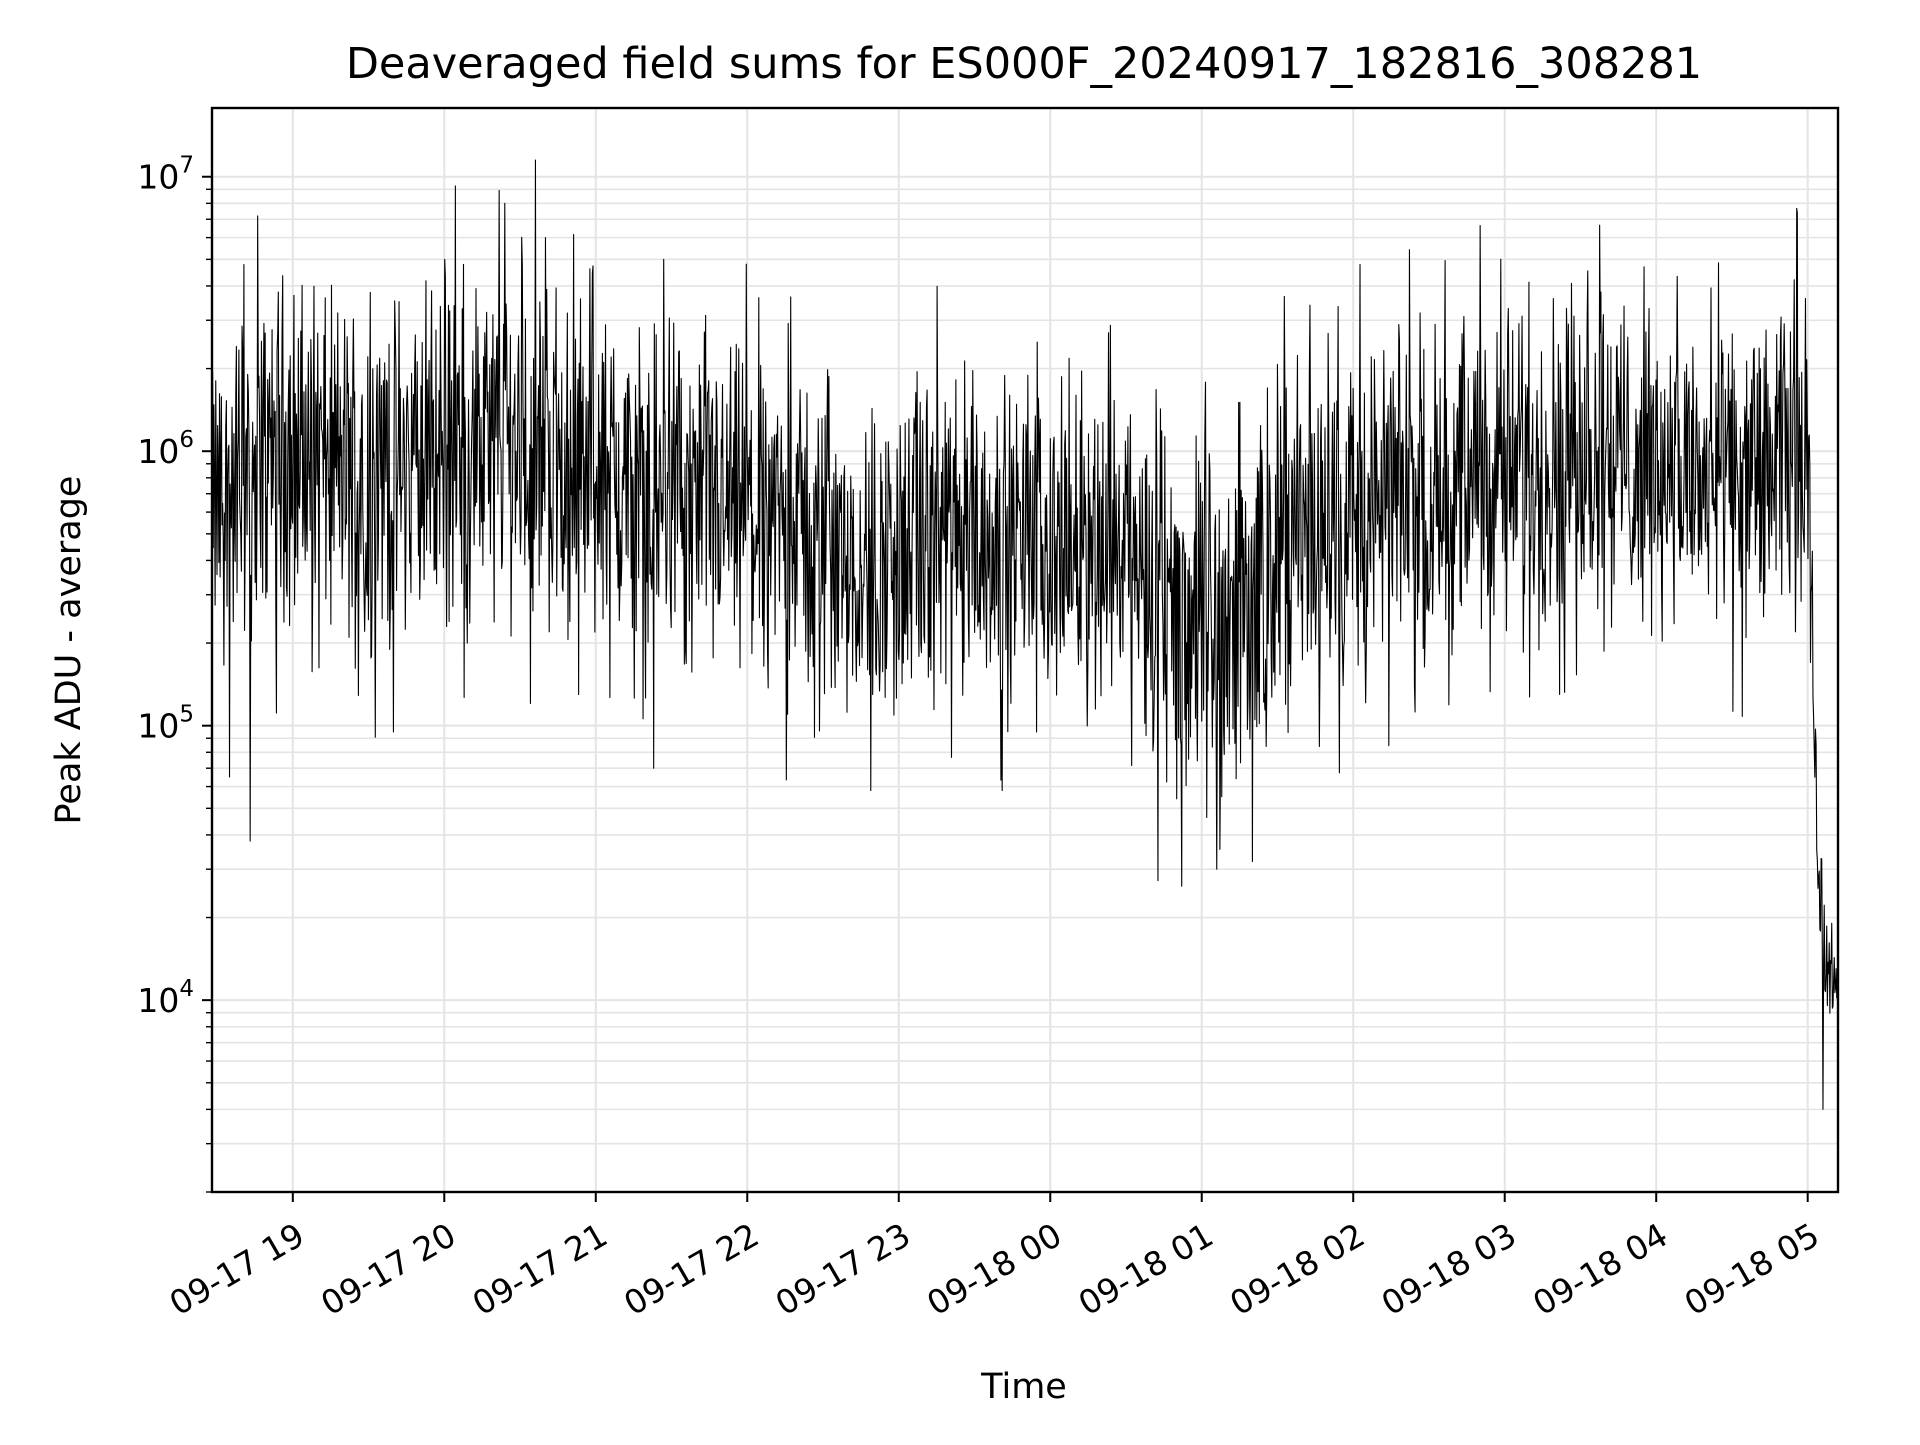 The width and height of the screenshot is (1920, 1445). I want to click on y-tick-exponent: 4, so click(186, 989).